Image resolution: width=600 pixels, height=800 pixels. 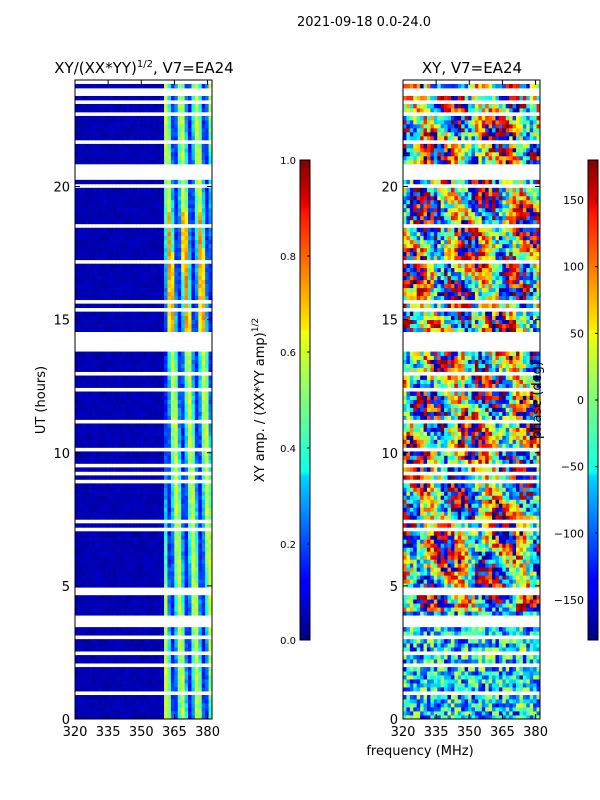 What do you see at coordinates (305, 400) in the screenshot?
I see `amp-colorbar-gradient` at bounding box center [305, 400].